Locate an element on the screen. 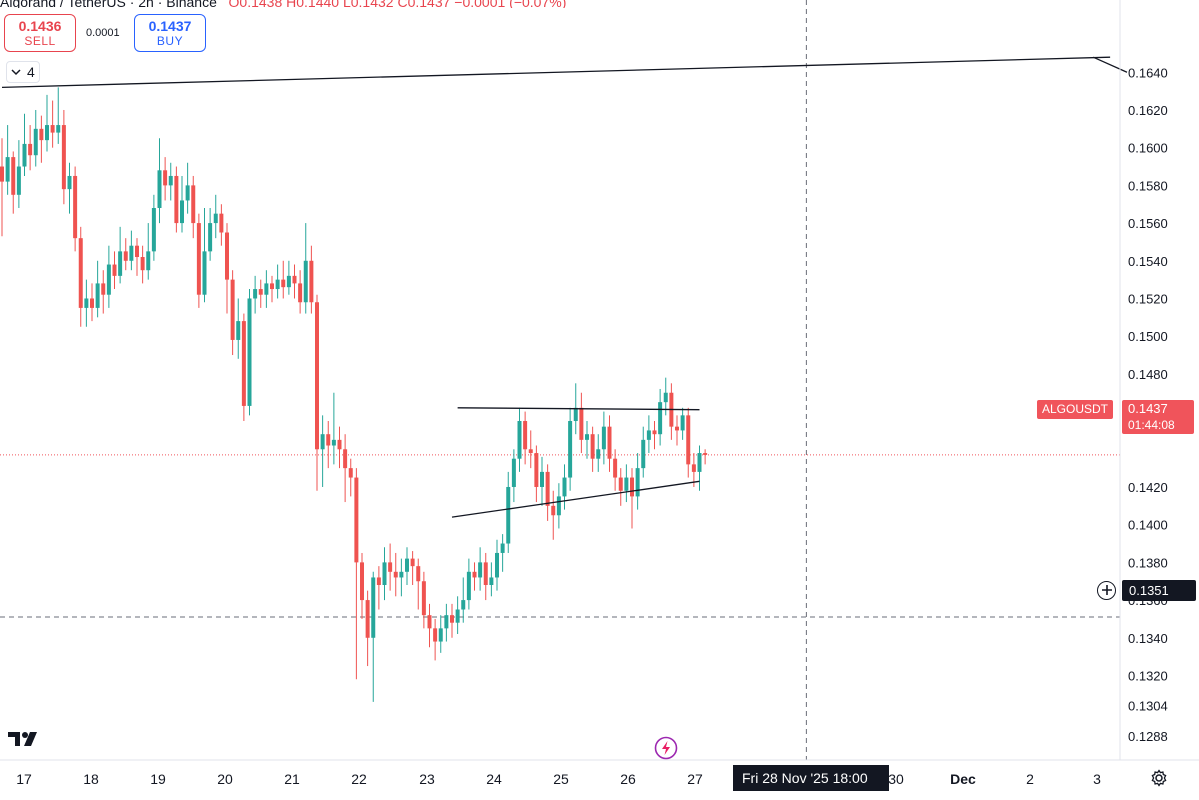  price-tick-label: 0.1580 is located at coordinates (1148, 185).